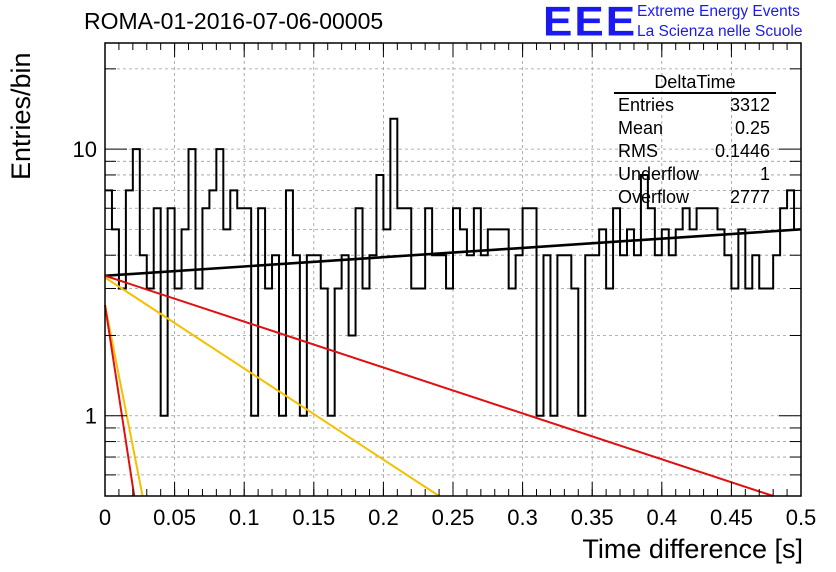 The height and width of the screenshot is (572, 836). What do you see at coordinates (592, 517) in the screenshot?
I see `x-tick-label: 0.35` at bounding box center [592, 517].